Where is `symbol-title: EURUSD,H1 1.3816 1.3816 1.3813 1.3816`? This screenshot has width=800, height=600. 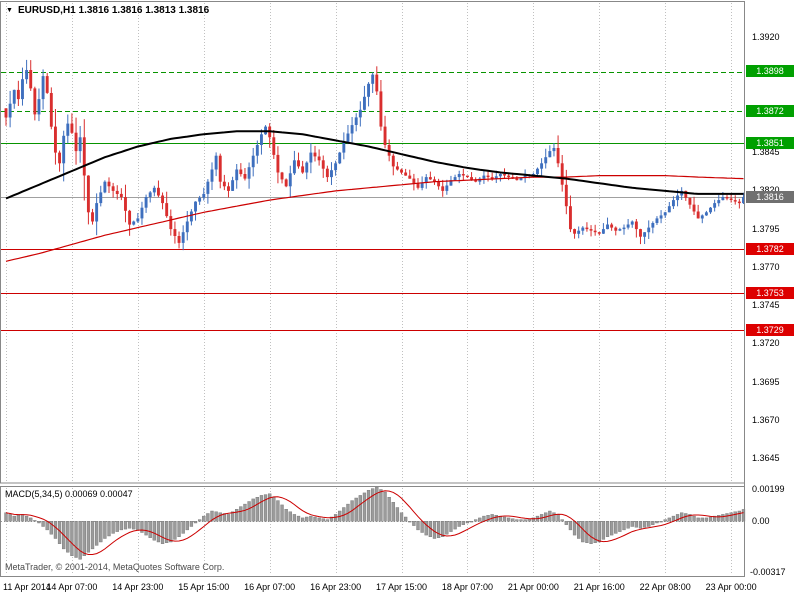 symbol-title: EURUSD,H1 1.3816 1.3816 1.3813 1.3816 is located at coordinates (113, 10).